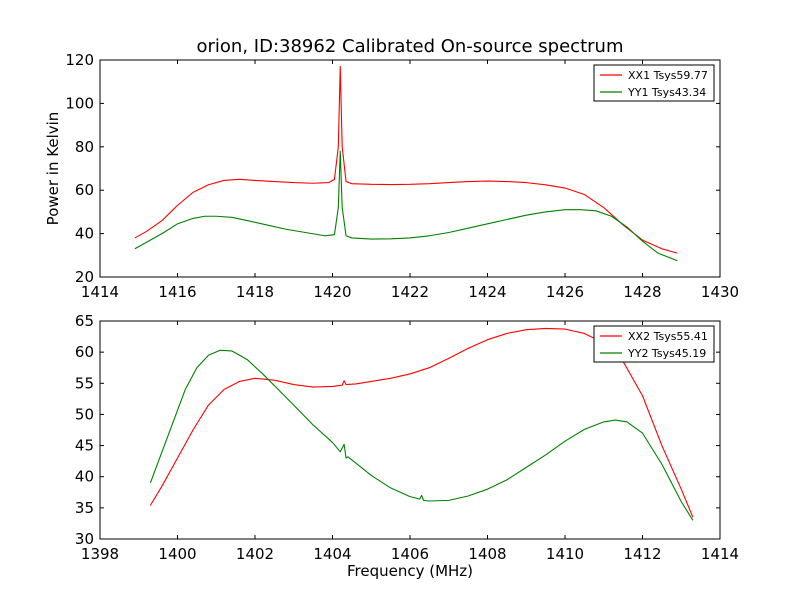 The image size is (800, 600). I want to click on legend-label: YY2 Tsys45.19, so click(666, 353).